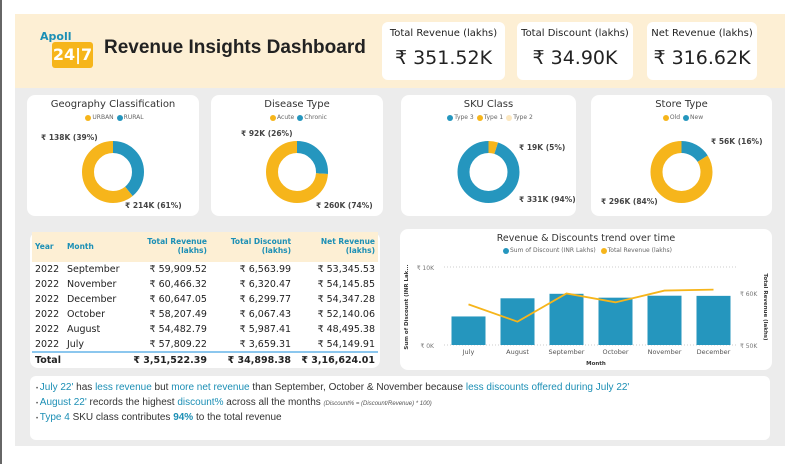 This screenshot has width=800, height=464. What do you see at coordinates (346, 284) in the screenshot?
I see `table-cell: ₹ 54,145.85` at bounding box center [346, 284].